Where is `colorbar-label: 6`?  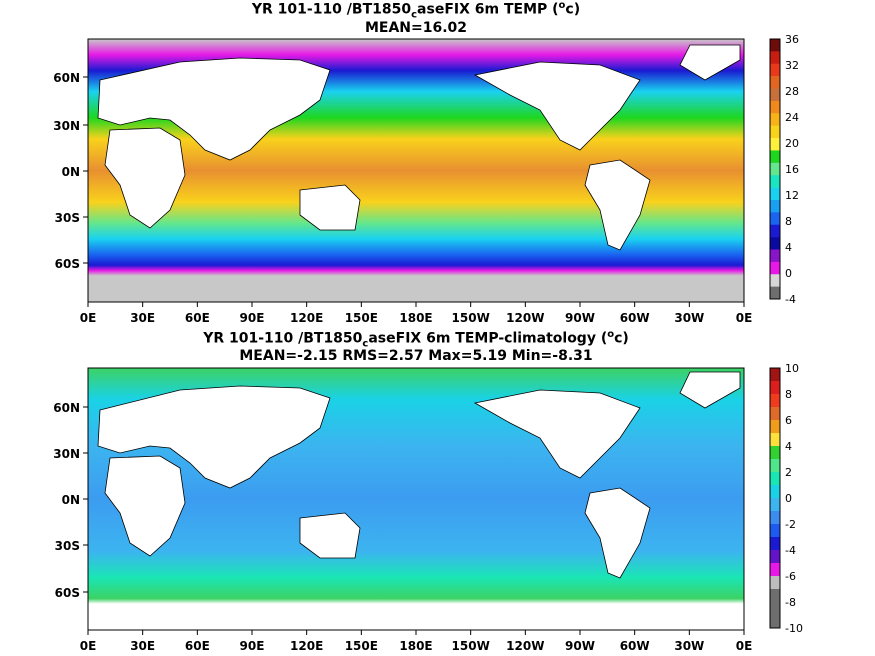 colorbar-label: 6 is located at coordinates (788, 420).